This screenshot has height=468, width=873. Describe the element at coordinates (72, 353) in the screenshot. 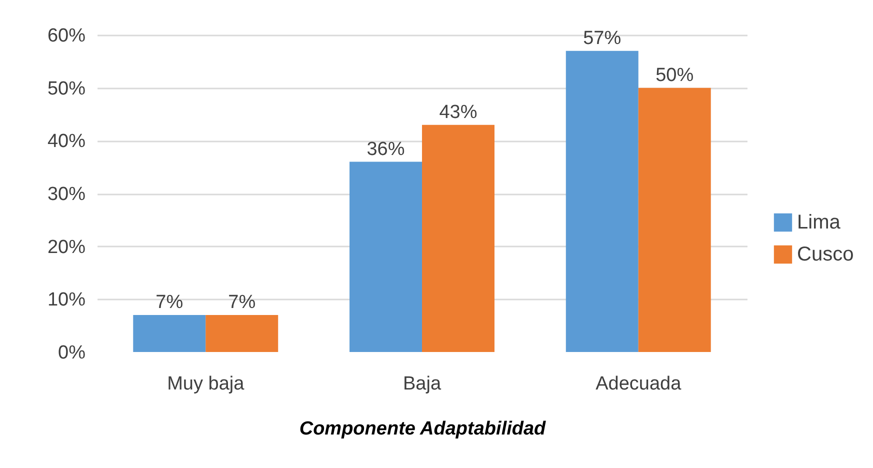

I see `y-tick-label: 0%` at that location.